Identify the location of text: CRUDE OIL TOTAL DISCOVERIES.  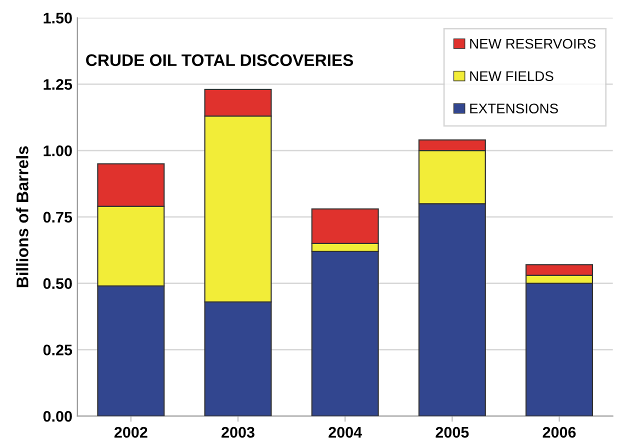
(220, 60).